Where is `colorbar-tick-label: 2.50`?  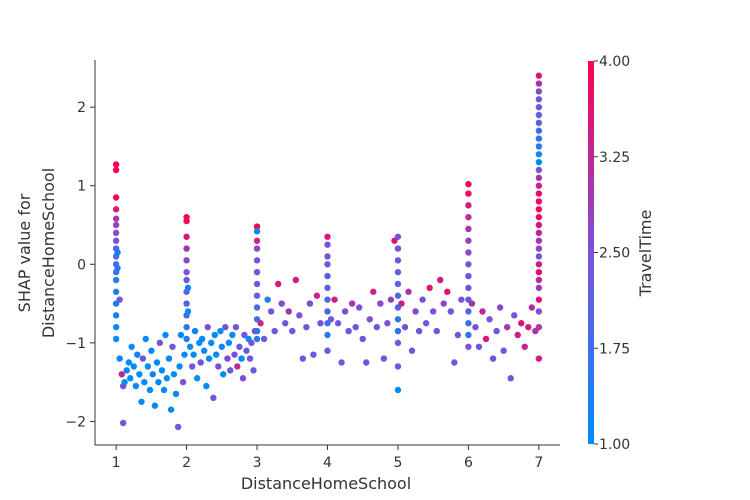 colorbar-tick-label: 2.50 is located at coordinates (614, 254).